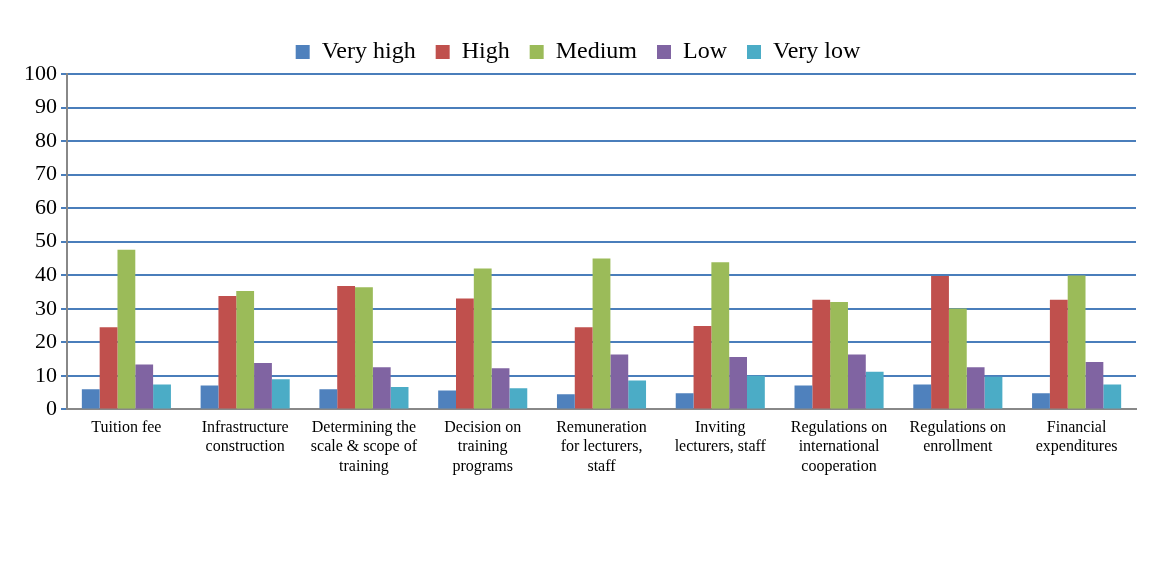 This screenshot has height=584, width=1154. Describe the element at coordinates (40, 72) in the screenshot. I see `y-tick-label: 100` at that location.